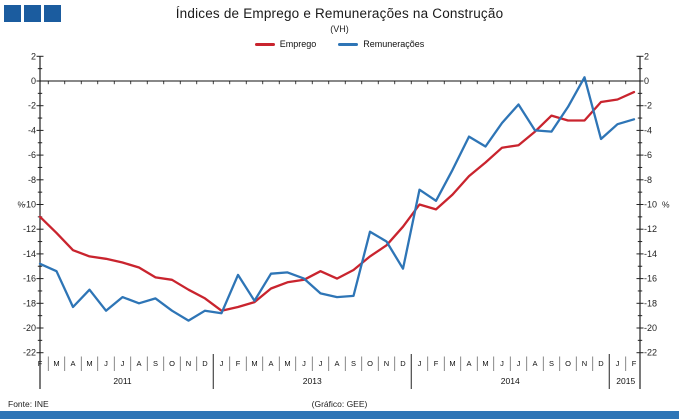 The width and height of the screenshot is (679, 419). I want to click on logo-squares, so click(32, 13).